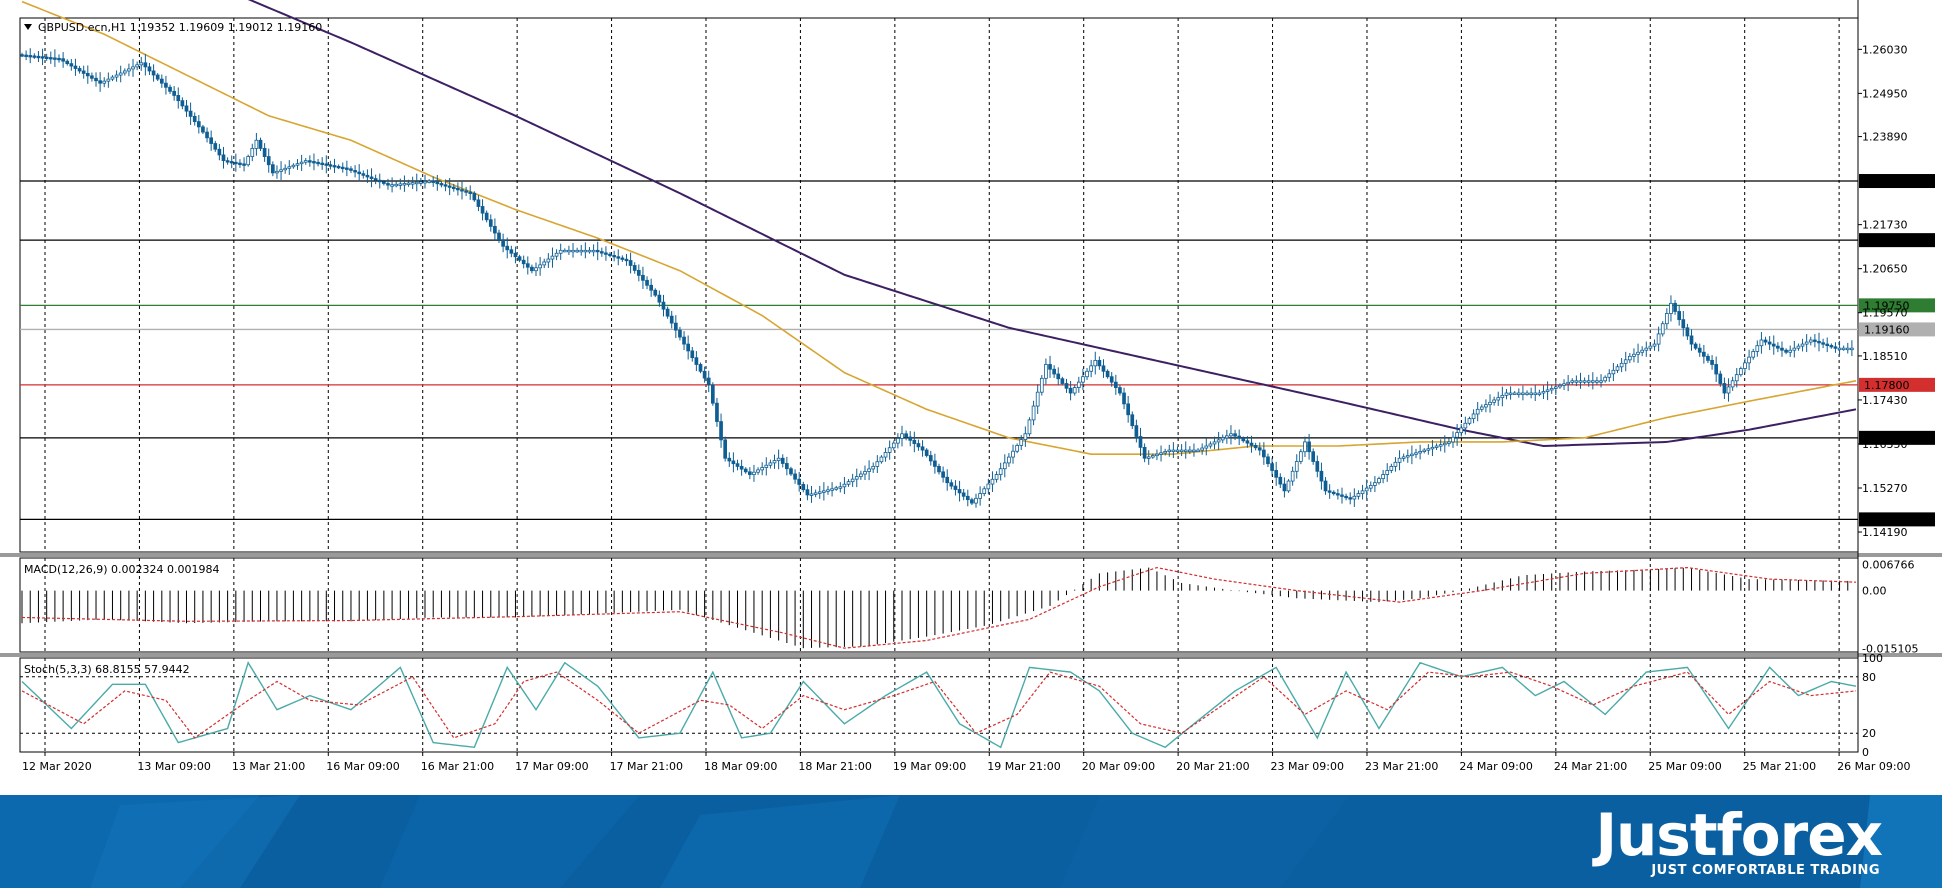  What do you see at coordinates (740, 766) in the screenshot?
I see `time-tick-label: 18 Mar 09:00` at bounding box center [740, 766].